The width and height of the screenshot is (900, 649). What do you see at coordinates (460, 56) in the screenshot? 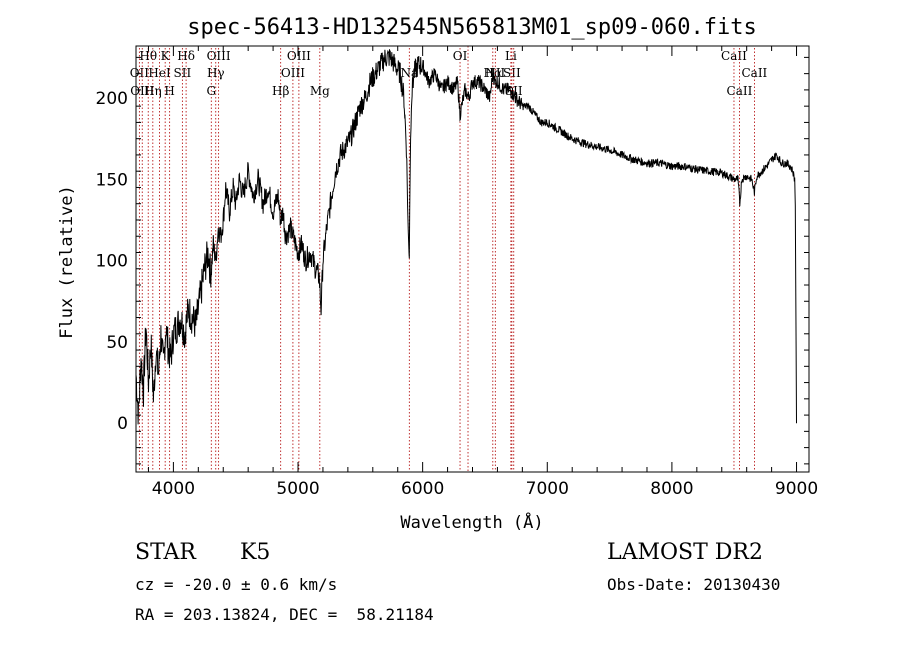
I see `line-marker-label: OI` at bounding box center [460, 56].